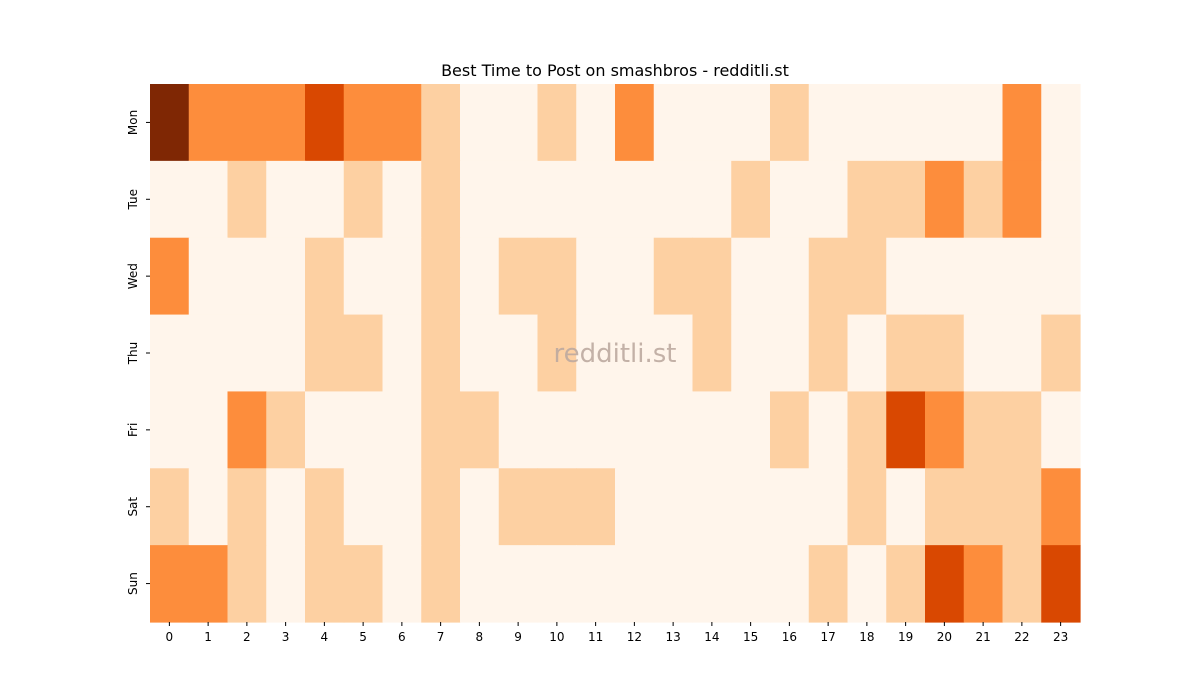 The width and height of the screenshot is (1200, 700). What do you see at coordinates (617, 633) in the screenshot?
I see `x-axis: 0 1 2 3 4 5 6 7 8 9 10 11 12 13 14 15 16 17 18 19 20 21 22 23` at bounding box center [617, 633].